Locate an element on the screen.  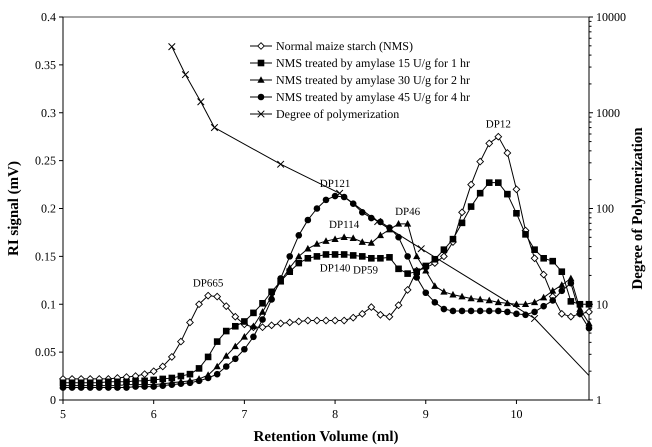
y2-axis-title: Degree of Polymerization is located at coordinates (638, 208).